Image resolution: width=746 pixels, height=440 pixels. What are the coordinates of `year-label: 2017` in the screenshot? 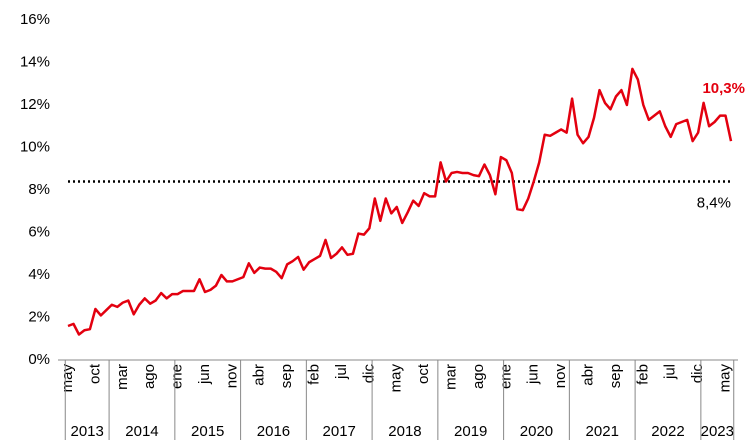 It's located at (339, 431).